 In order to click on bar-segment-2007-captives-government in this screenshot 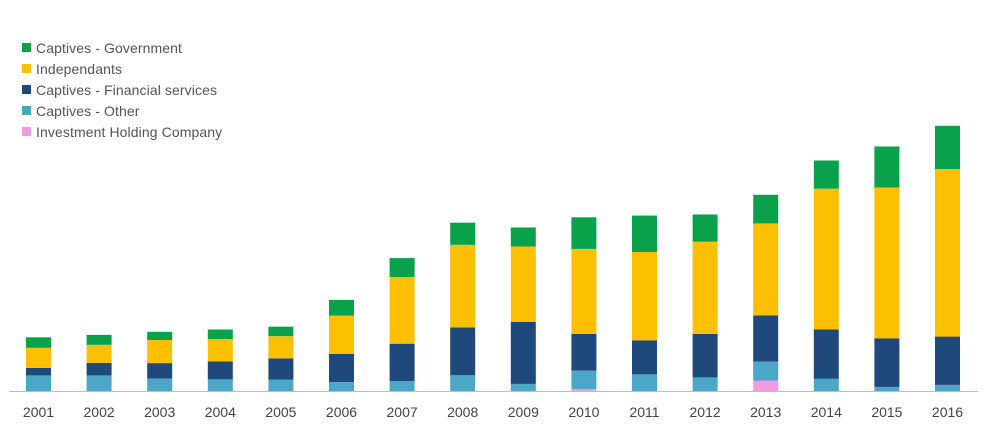, I will do `click(402, 268)`.